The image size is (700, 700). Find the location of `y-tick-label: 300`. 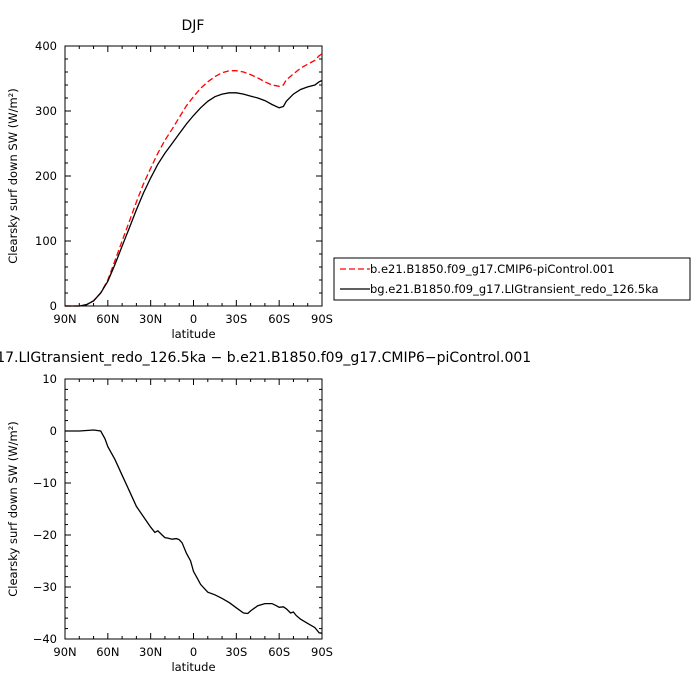

y-tick-label: 300 is located at coordinates (46, 111).